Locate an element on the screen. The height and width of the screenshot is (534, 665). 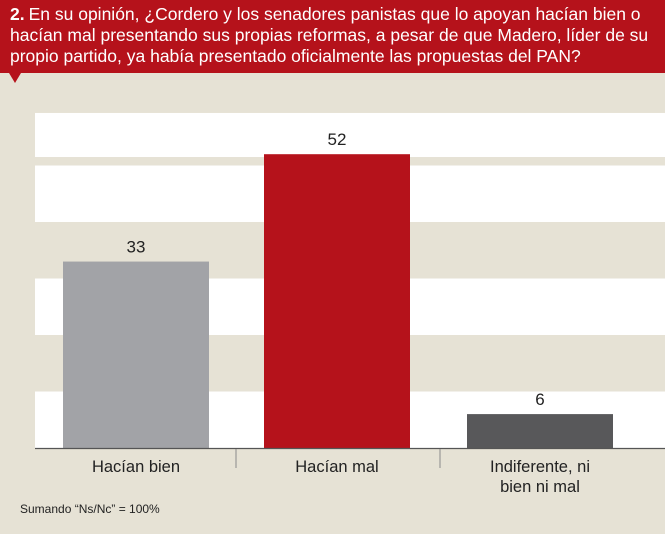
value-label: 6 is located at coordinates (539, 399).